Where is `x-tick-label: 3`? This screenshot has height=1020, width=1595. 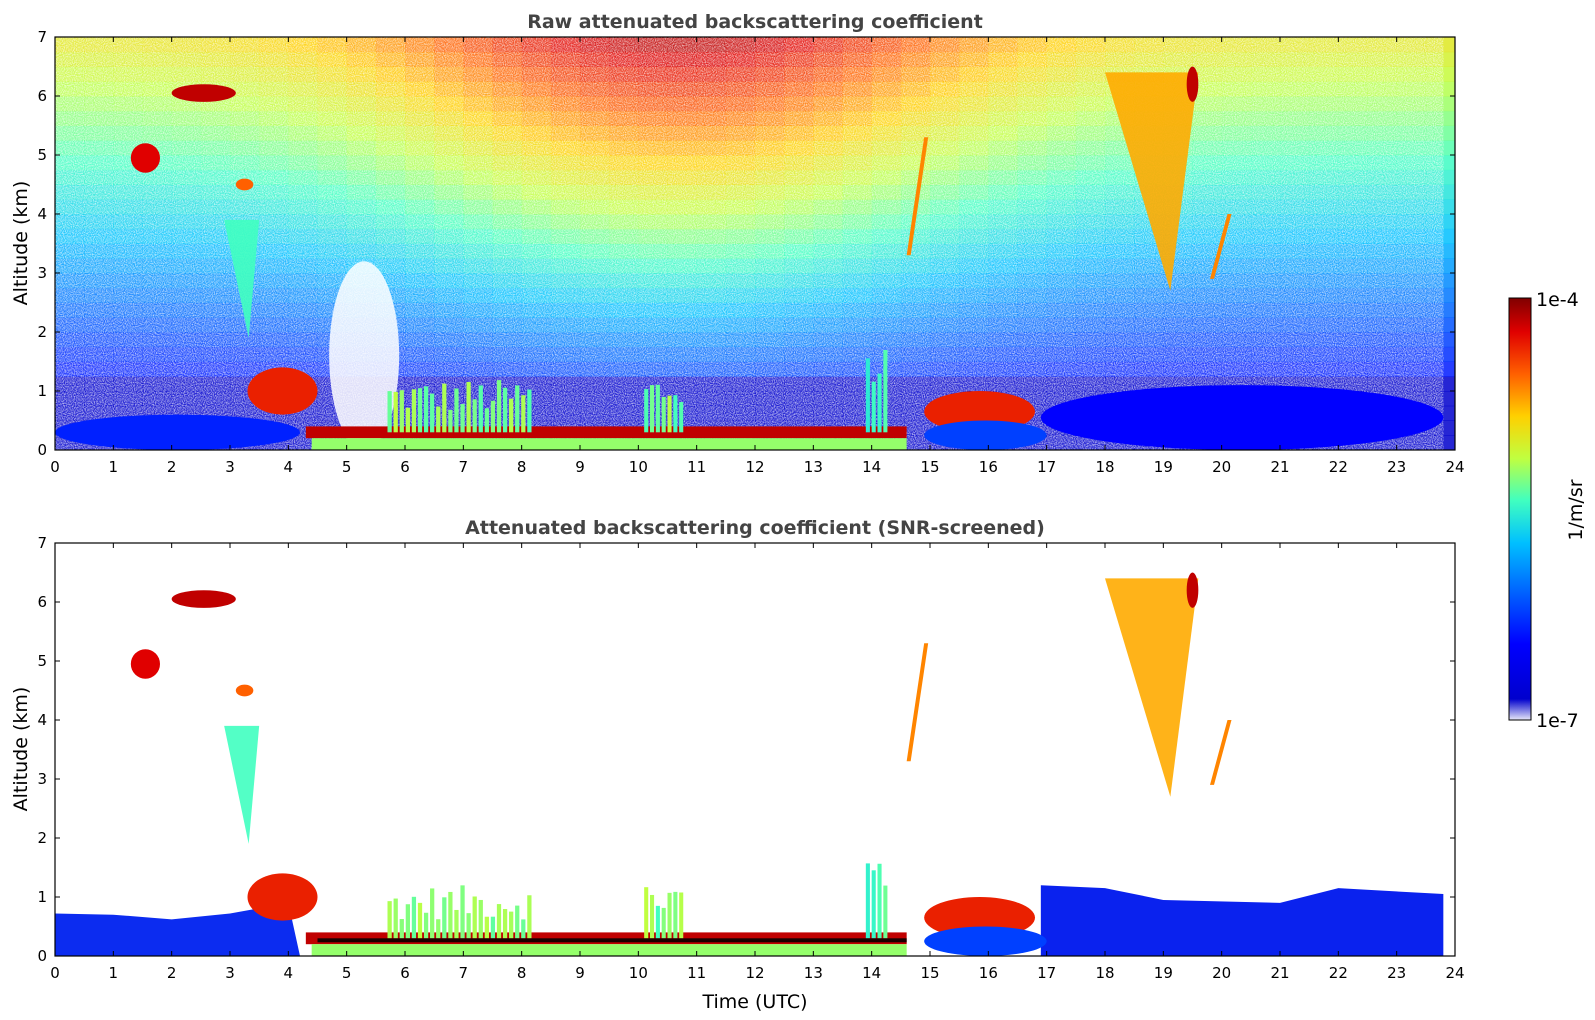 x-tick-label: 3 is located at coordinates (230, 467).